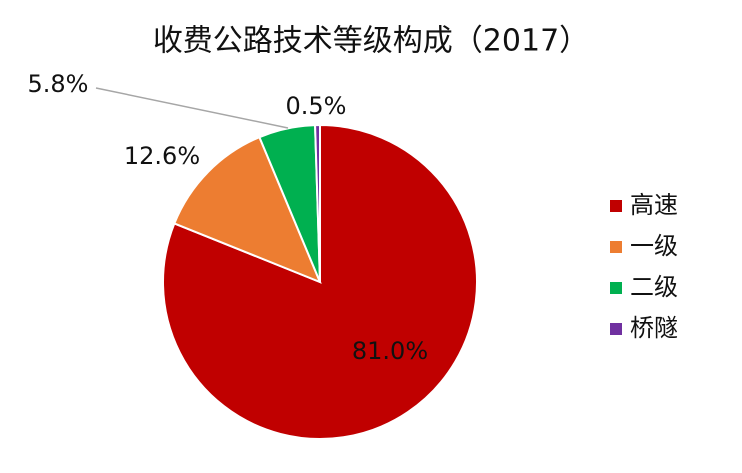 The width and height of the screenshot is (742, 473). Describe the element at coordinates (654, 328) in the screenshot. I see `legend-label: 桥隧` at that location.